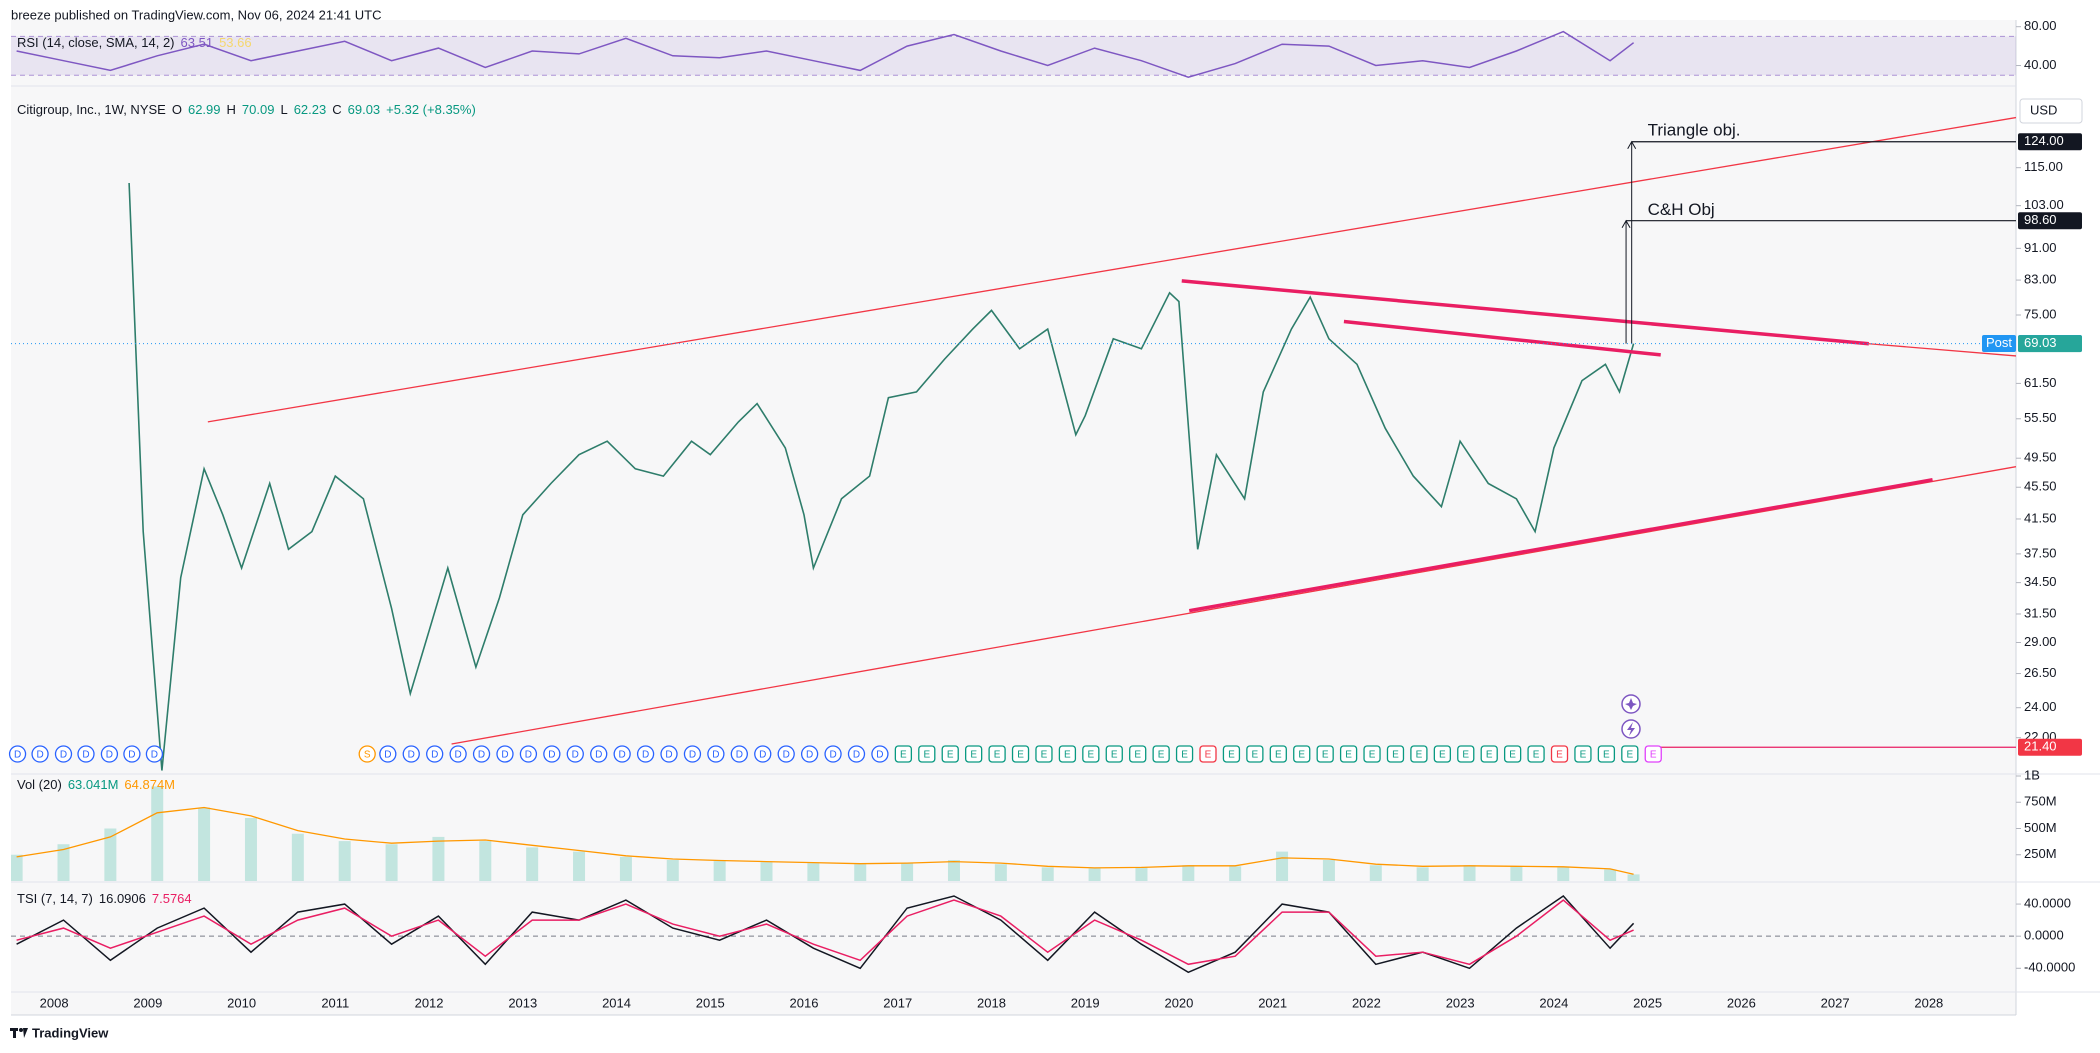 The width and height of the screenshot is (2100, 1053). Describe the element at coordinates (2040, 25) in the screenshot. I see `y-tick-label: 80.00` at that location.